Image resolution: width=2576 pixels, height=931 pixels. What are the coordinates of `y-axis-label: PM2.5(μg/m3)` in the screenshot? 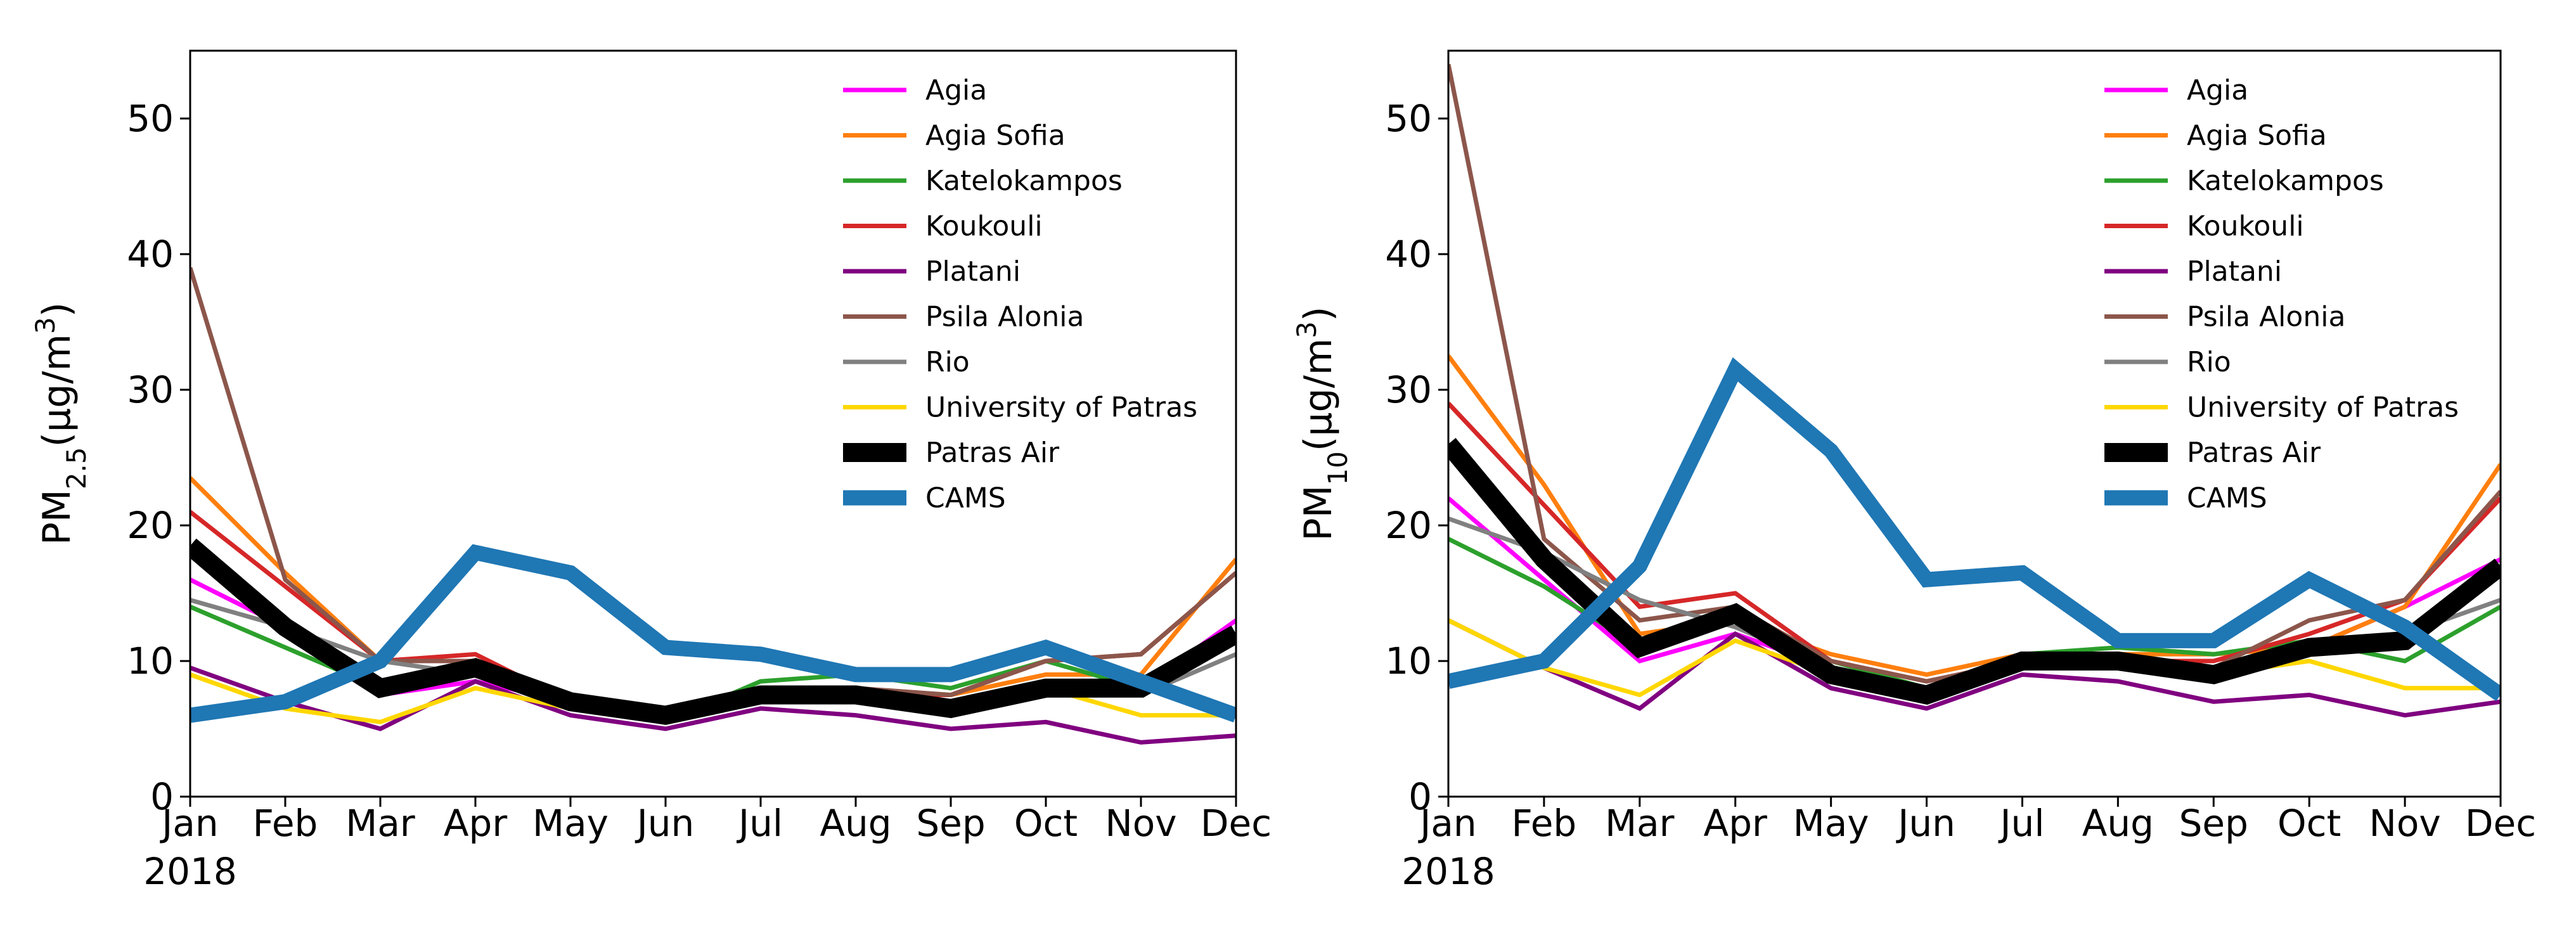 It's located at (61, 423).